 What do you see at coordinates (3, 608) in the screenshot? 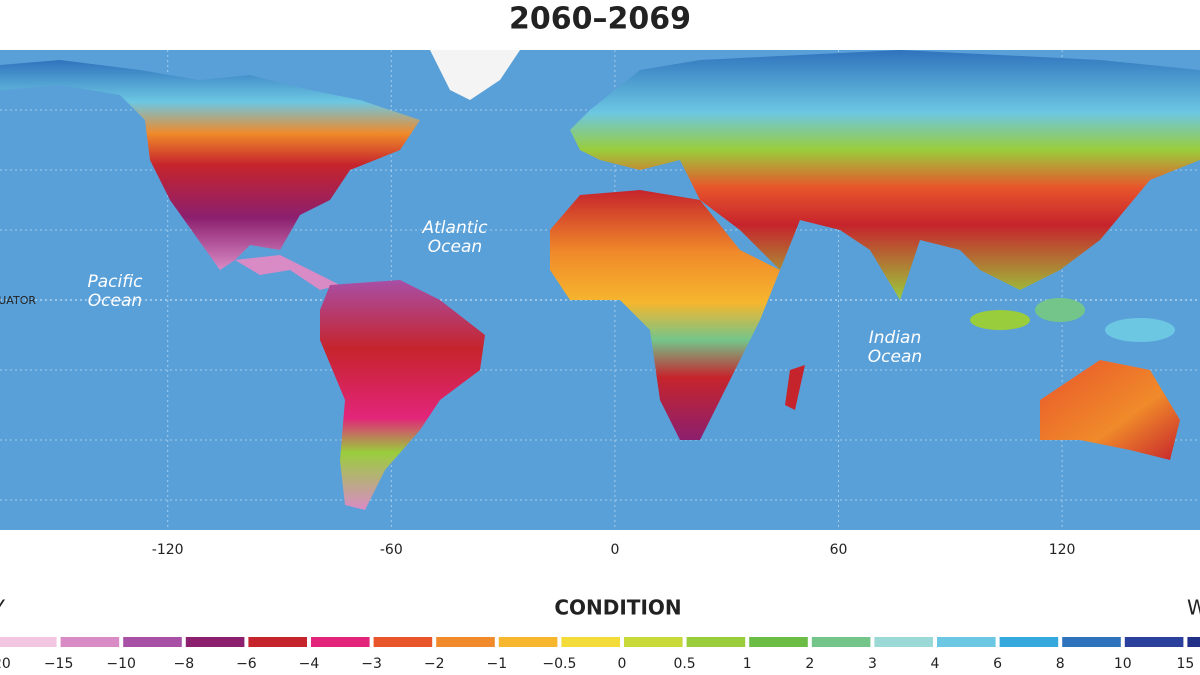
I see `legend-dry: DRY` at bounding box center [3, 608].